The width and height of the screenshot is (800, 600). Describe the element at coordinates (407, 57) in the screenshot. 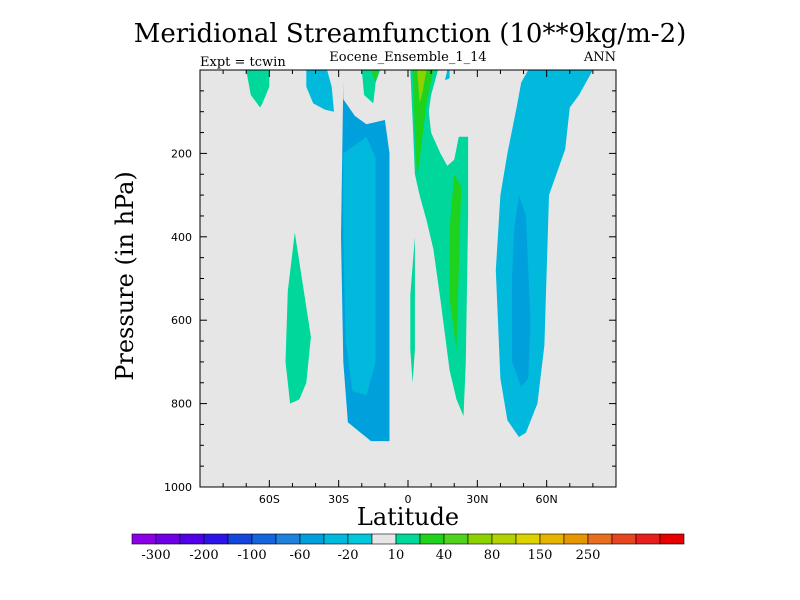

I see `chart-subtitle: Eocene_Ensemble_1_14` at that location.